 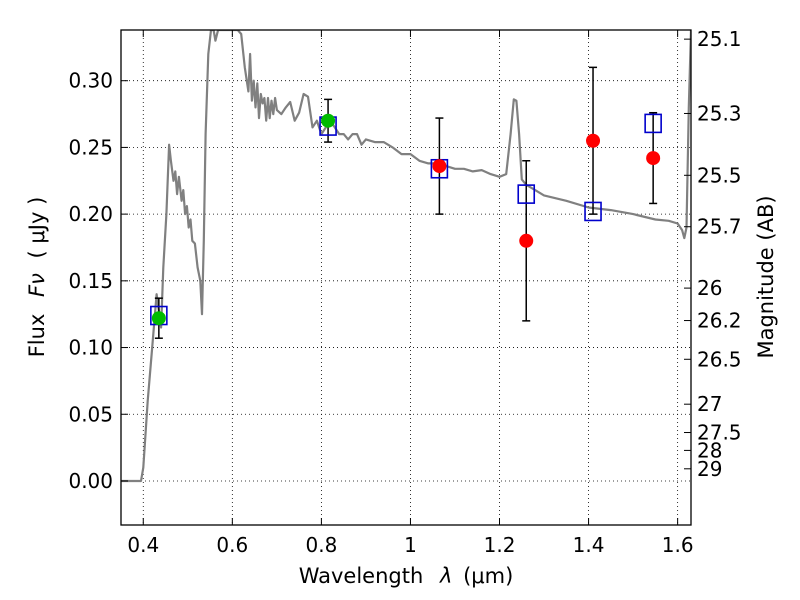 What do you see at coordinates (719, 113) in the screenshot?
I see `y2-tick-label: 25.3` at bounding box center [719, 113].